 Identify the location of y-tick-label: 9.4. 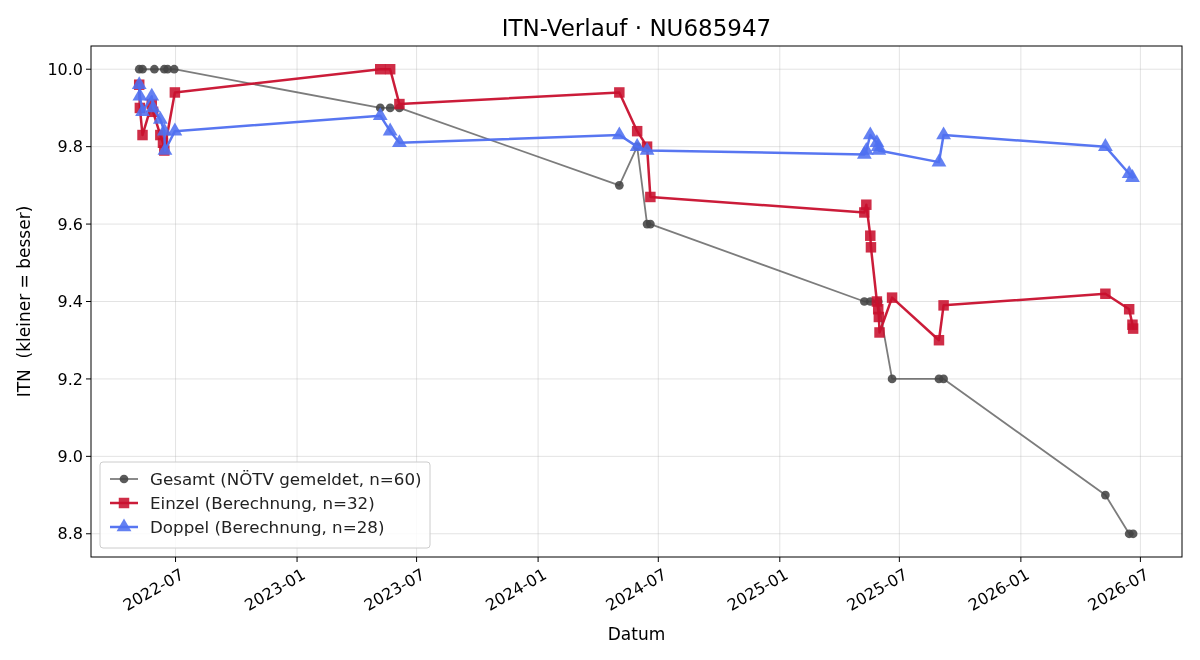
(70, 302).